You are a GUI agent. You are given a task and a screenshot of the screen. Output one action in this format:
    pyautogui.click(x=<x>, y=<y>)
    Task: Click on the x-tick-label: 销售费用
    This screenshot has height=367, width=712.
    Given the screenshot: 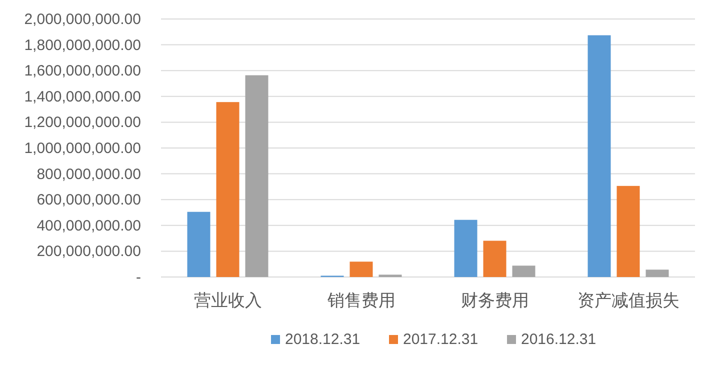 What is the action you would take?
    pyautogui.click(x=361, y=300)
    